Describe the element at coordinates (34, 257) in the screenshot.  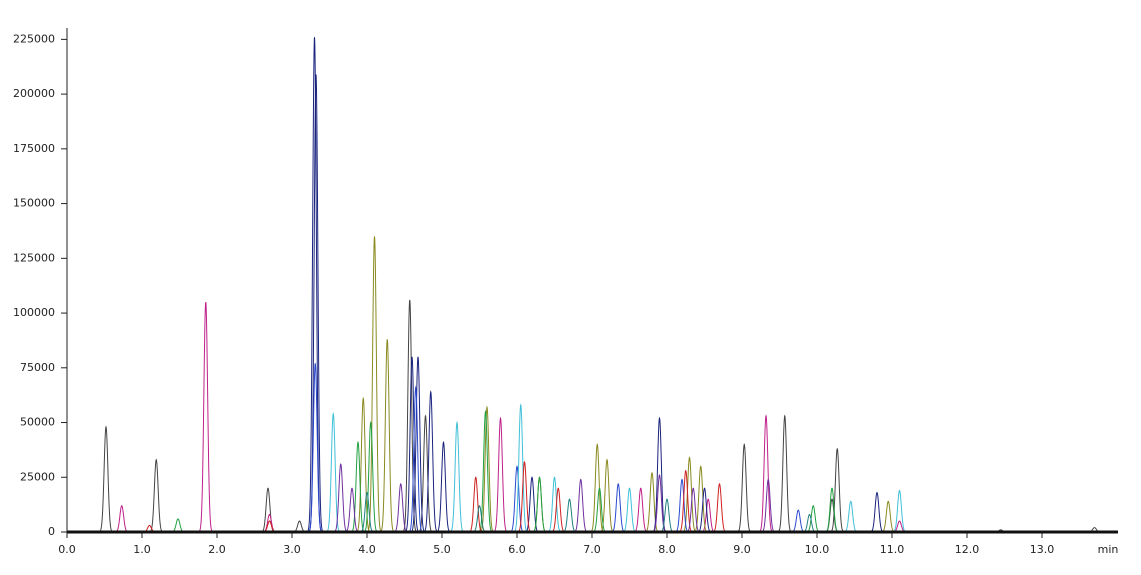
I see `y-tick-label: 125000` at that location.